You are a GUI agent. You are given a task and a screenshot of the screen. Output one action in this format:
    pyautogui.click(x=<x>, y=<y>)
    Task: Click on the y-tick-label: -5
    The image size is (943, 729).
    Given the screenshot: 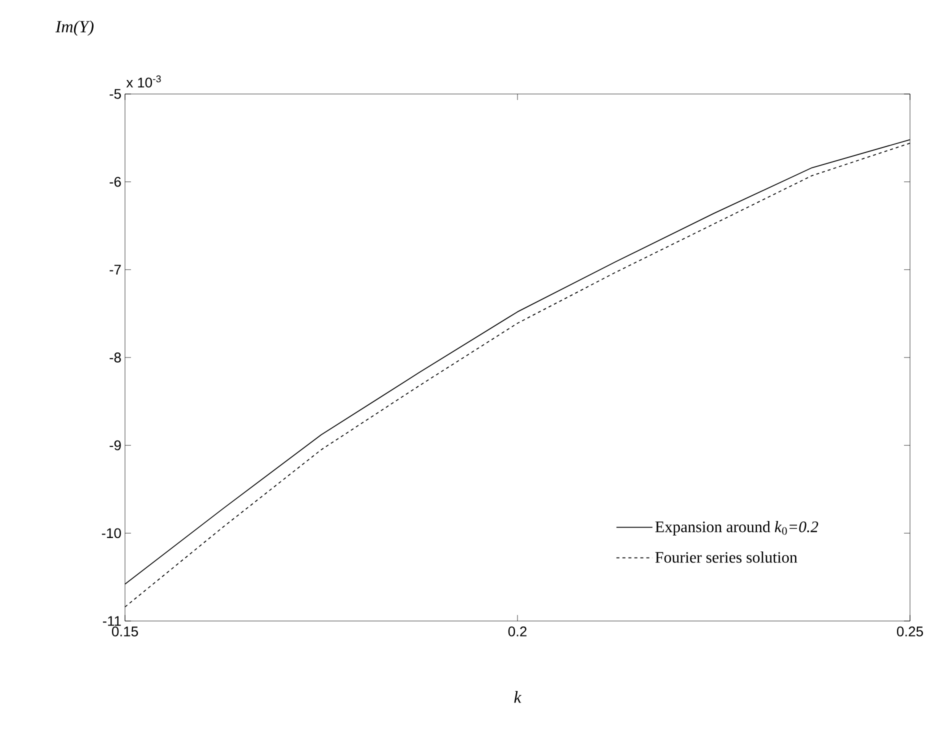 What is the action you would take?
    pyautogui.click(x=115, y=94)
    